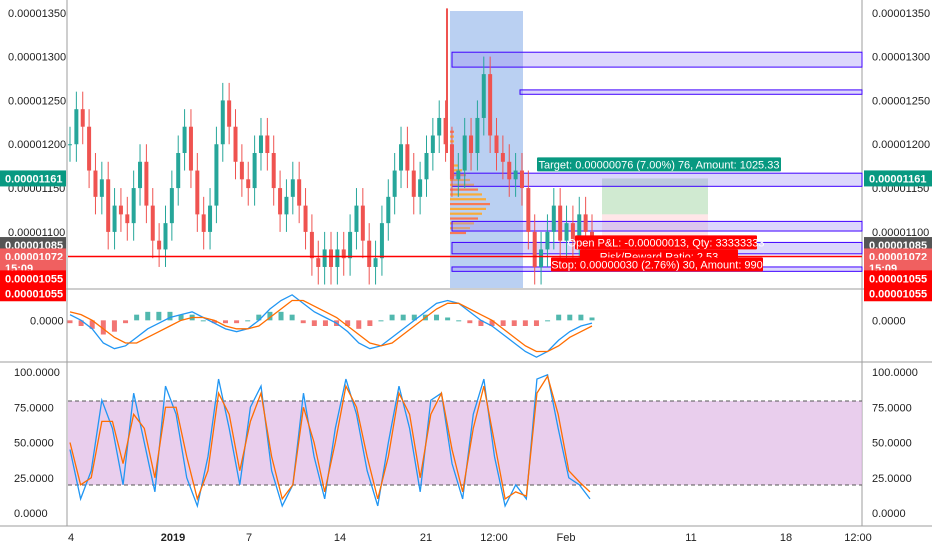  I want to click on macd-line, so click(331, 326).